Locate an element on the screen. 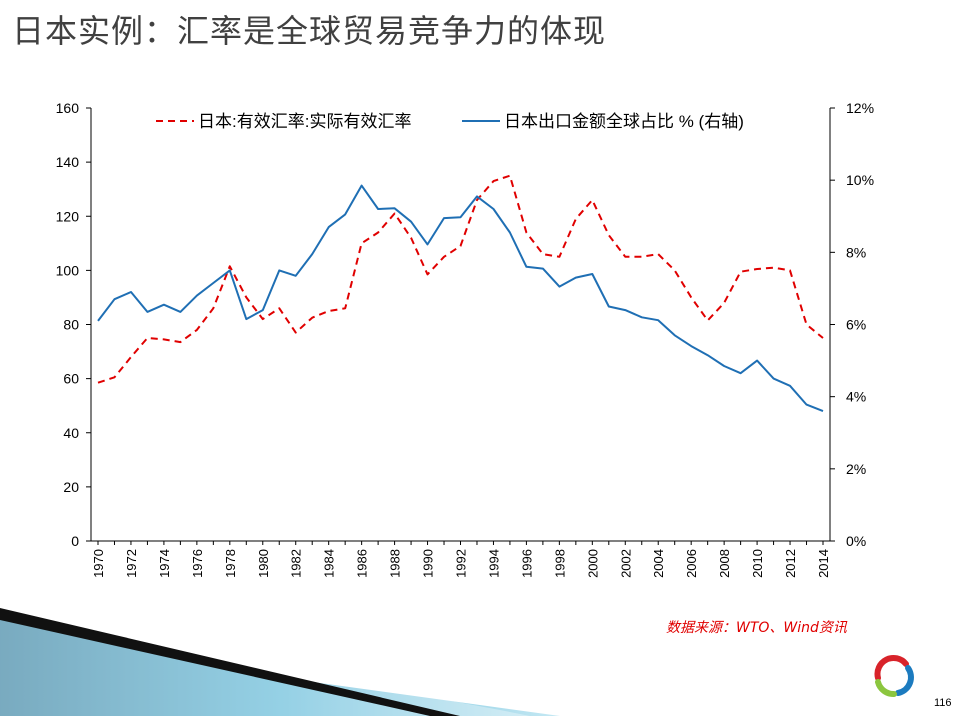  source-note: 数据来源：WTO、Wind资讯 is located at coordinates (756, 628).